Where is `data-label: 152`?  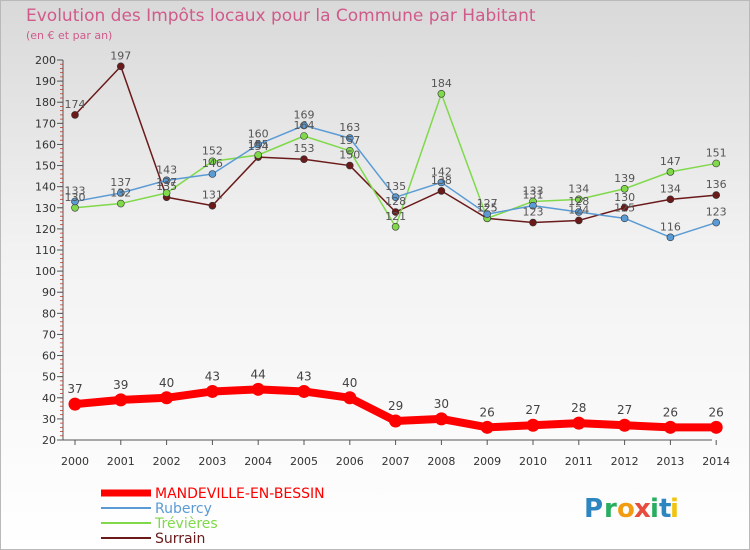
data-label: 152 is located at coordinates (212, 150).